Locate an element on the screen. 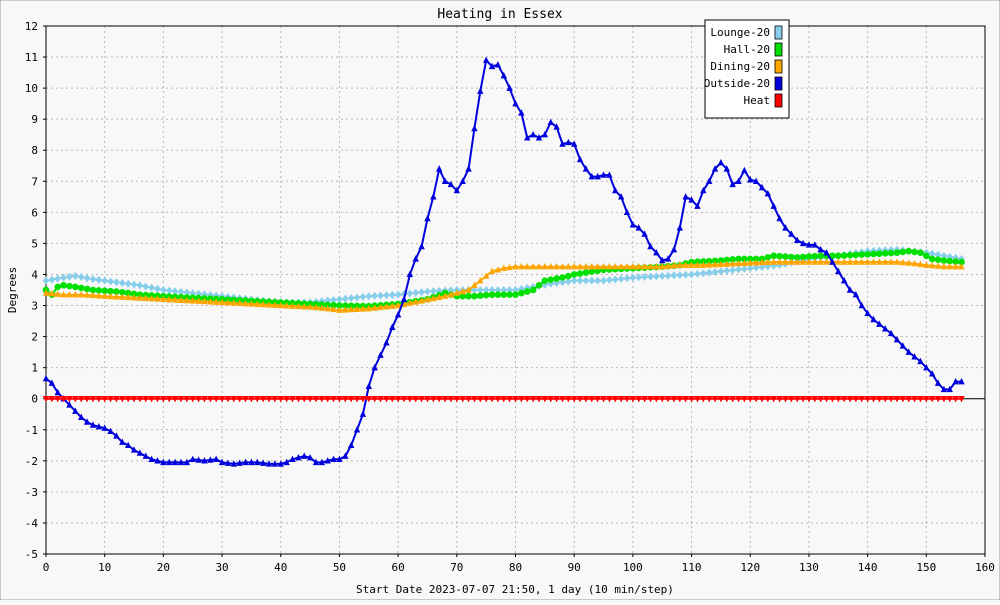 The height and width of the screenshot is (605, 1000). x-tick-label: 90 is located at coordinates (574, 567).